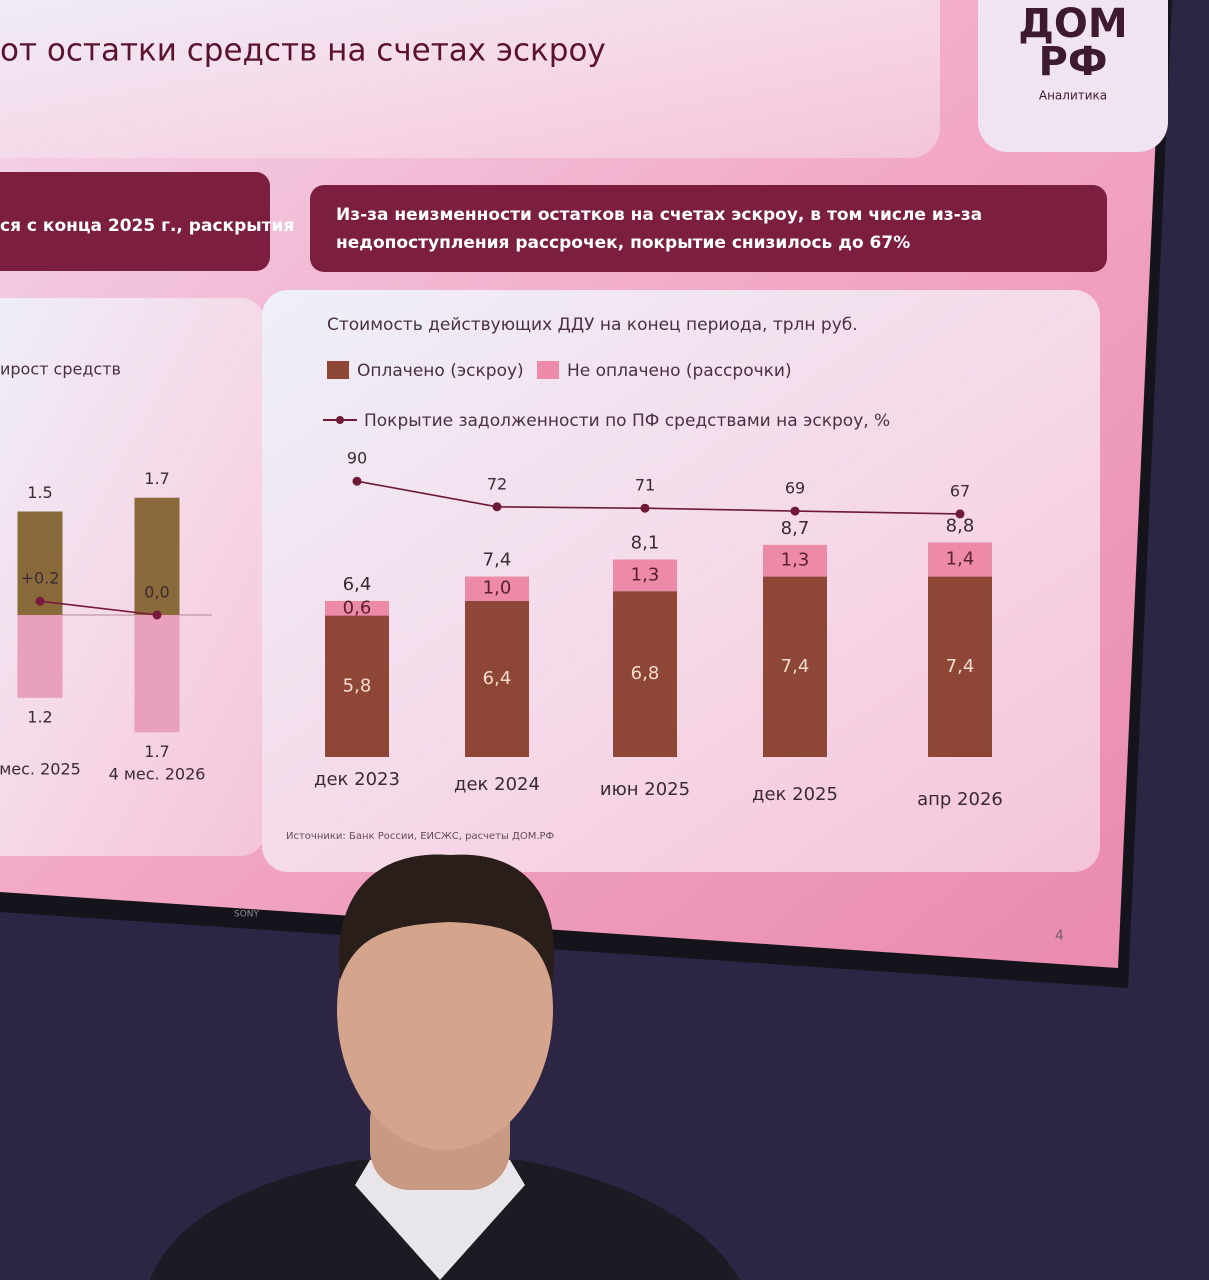 This screenshot has width=1209, height=1280. What do you see at coordinates (960, 525) in the screenshot?
I see `total-label: 8,8` at bounding box center [960, 525].